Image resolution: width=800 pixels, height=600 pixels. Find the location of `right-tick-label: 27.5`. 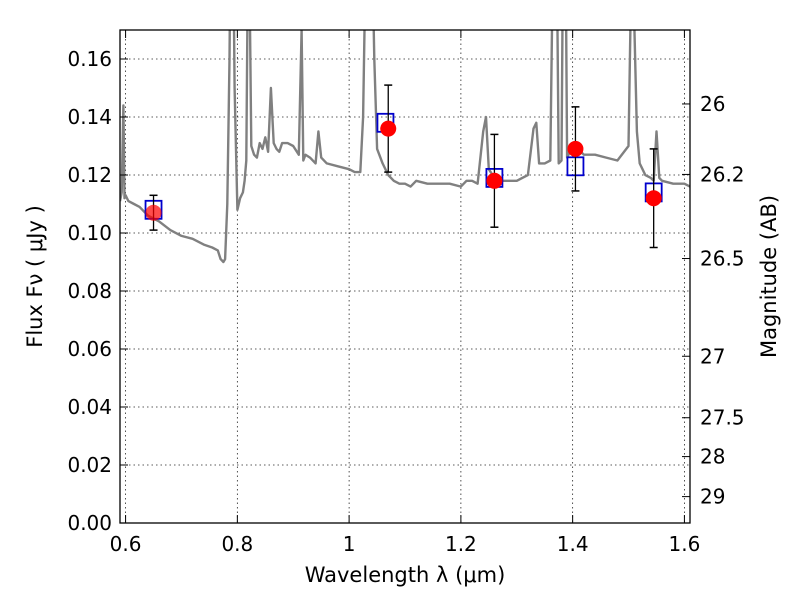

right-tick-label: 27.5 is located at coordinates (722, 418).